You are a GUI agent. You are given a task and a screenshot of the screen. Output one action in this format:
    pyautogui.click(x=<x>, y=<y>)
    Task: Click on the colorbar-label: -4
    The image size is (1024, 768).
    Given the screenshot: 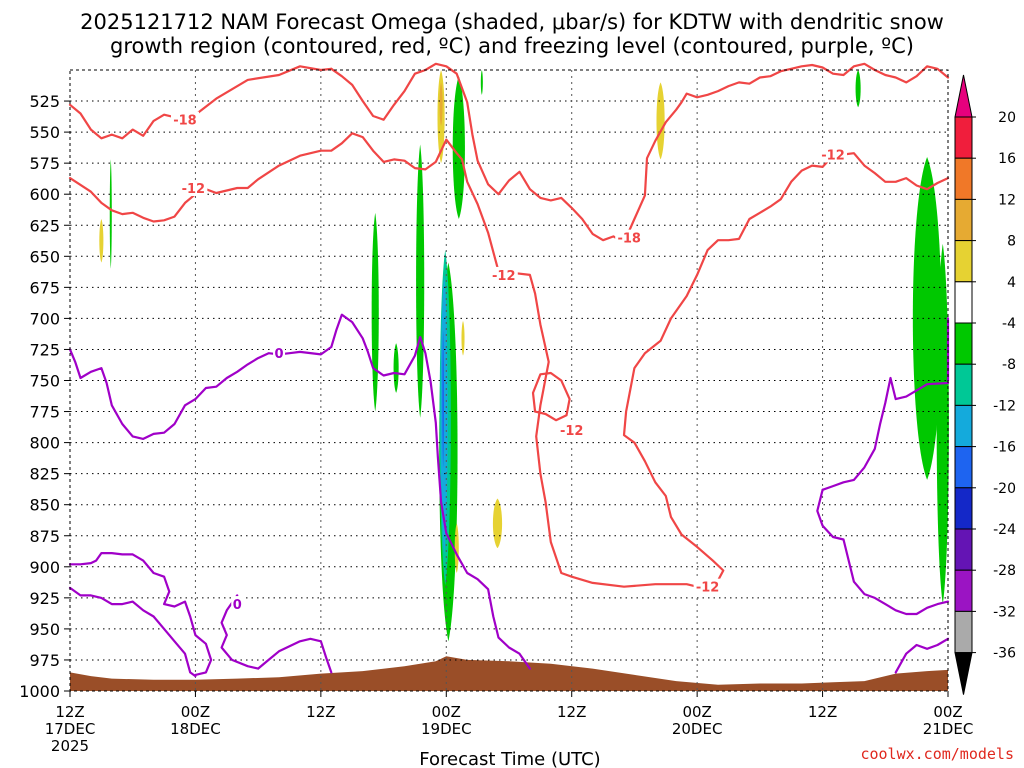 What is the action you would take?
    pyautogui.click(x=1009, y=324)
    